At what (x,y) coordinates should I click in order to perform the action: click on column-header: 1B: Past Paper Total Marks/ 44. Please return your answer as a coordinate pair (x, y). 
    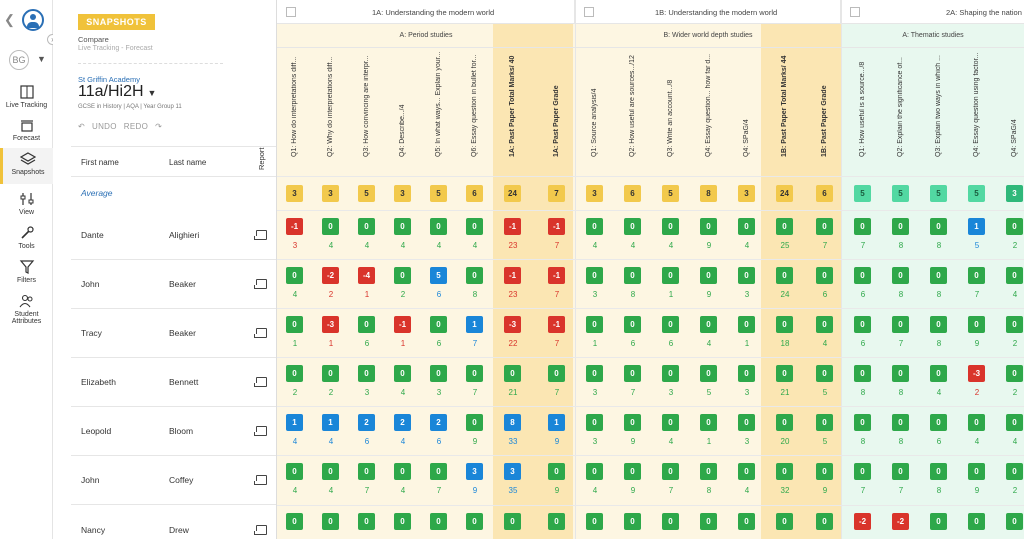
    Looking at the image, I should click on (785, 112).